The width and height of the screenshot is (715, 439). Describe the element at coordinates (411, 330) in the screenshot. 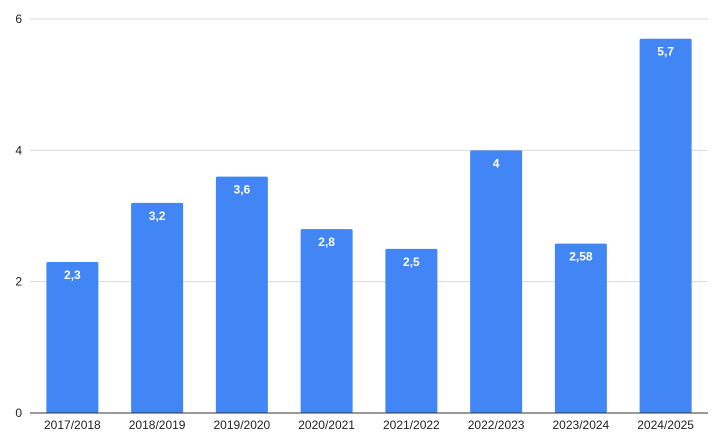

I see `bar-2021-2022` at that location.